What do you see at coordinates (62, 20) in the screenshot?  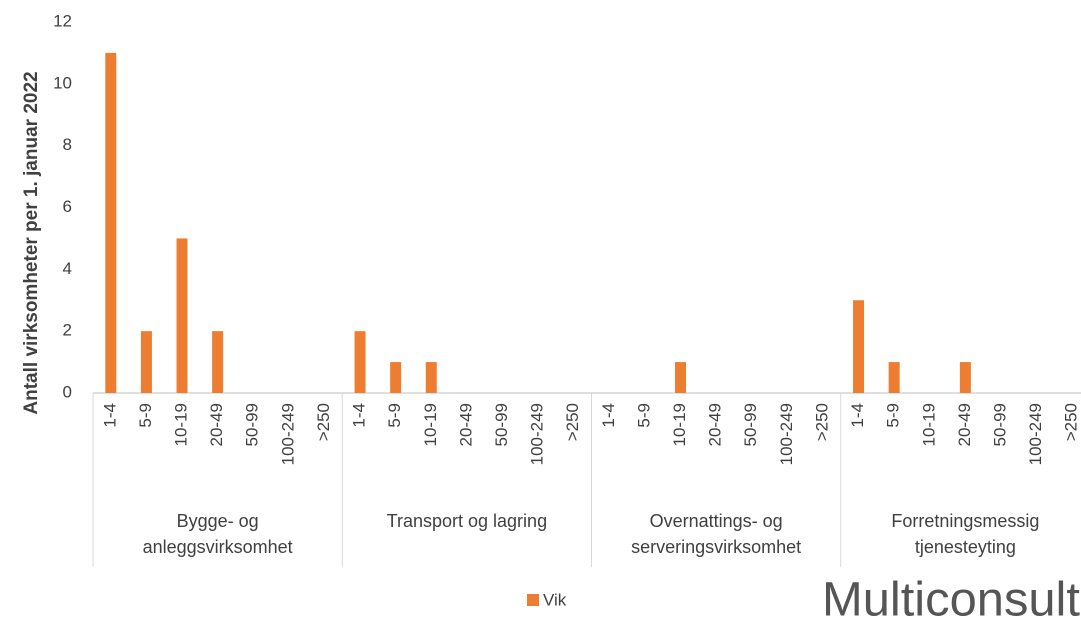 I see `y-tick-label: 12` at bounding box center [62, 20].